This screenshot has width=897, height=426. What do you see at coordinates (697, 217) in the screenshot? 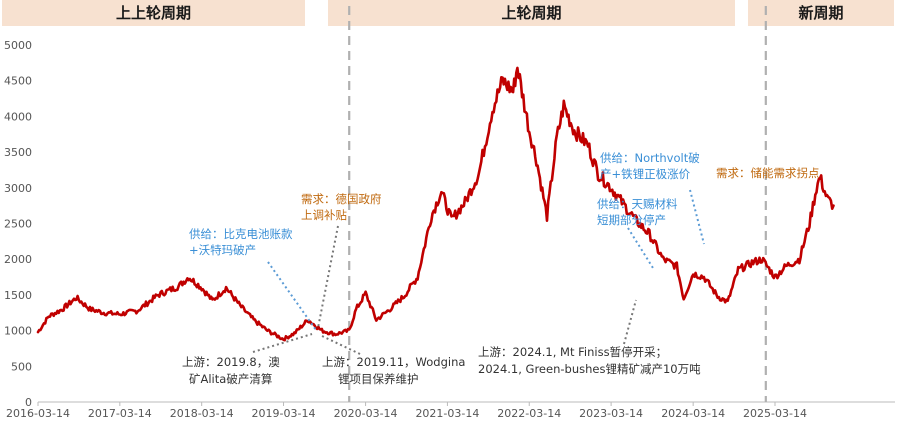
I see `leader-ann7` at bounding box center [697, 217].